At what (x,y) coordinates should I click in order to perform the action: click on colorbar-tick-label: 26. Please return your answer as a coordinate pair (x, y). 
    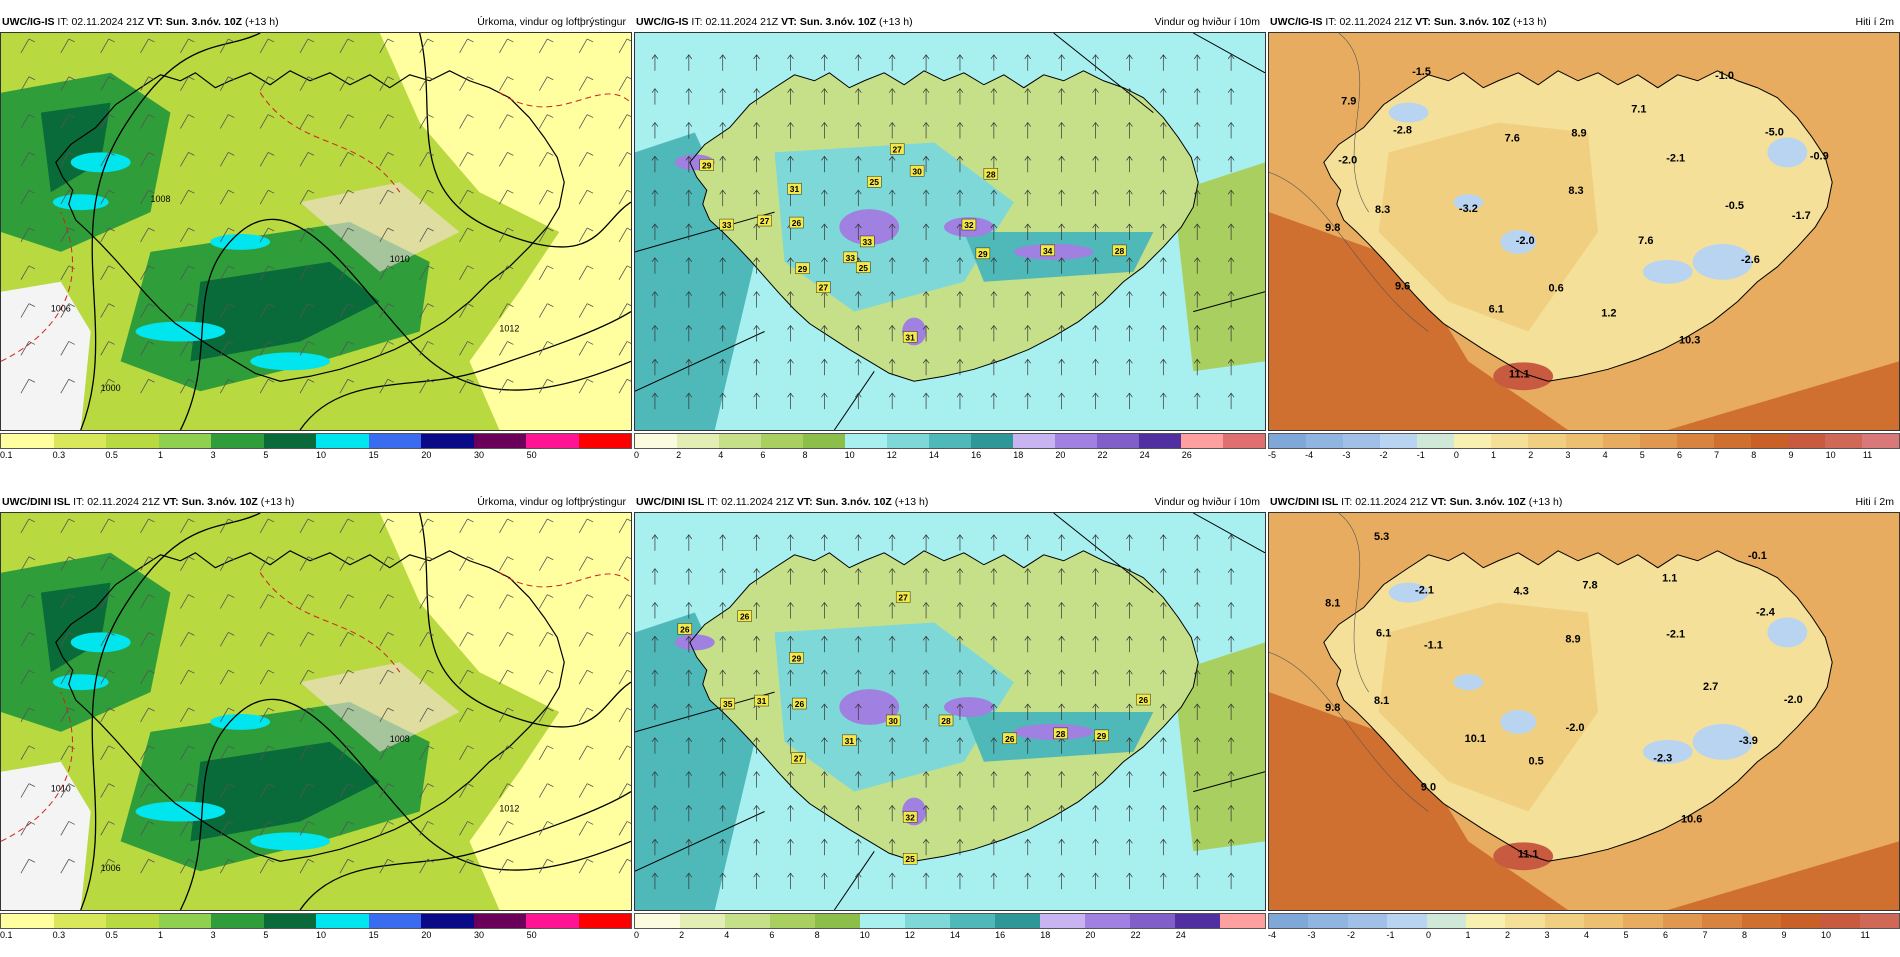
    Looking at the image, I should click on (1186, 455).